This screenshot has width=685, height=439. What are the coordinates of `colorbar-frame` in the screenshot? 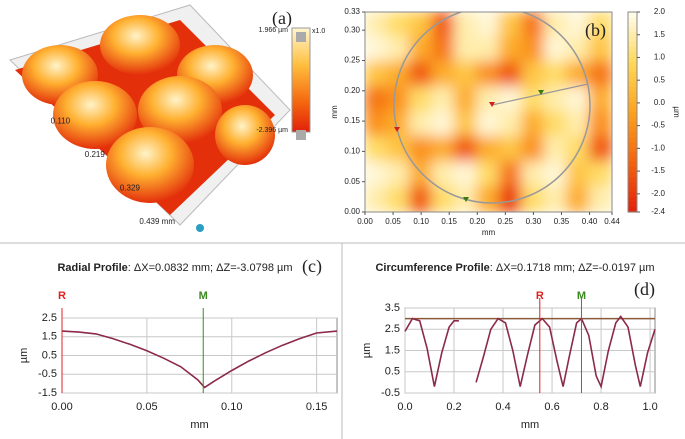 It's located at (632, 112).